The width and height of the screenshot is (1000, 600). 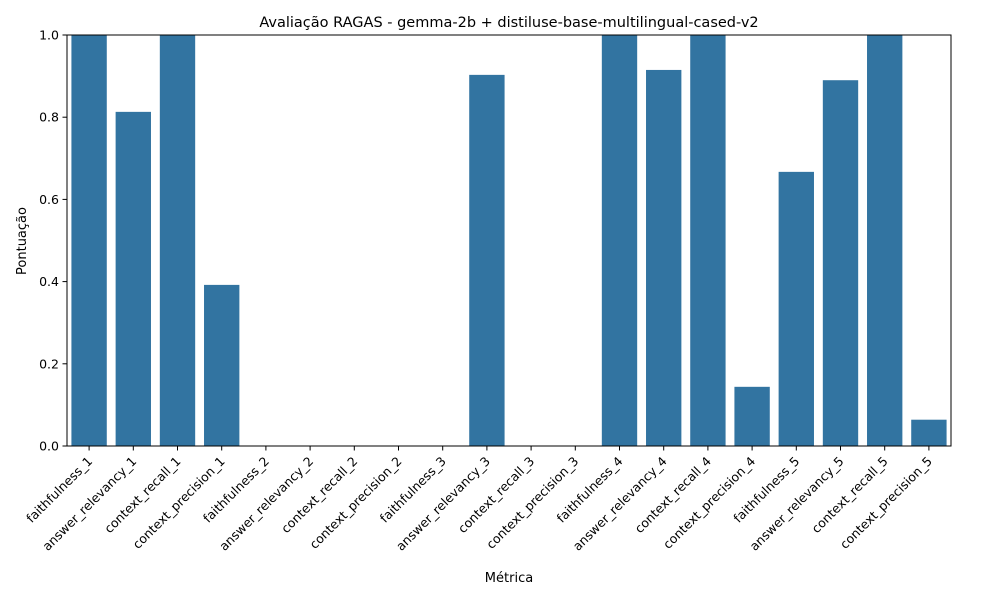 What do you see at coordinates (49, 446) in the screenshot?
I see `y-tick-label: 0.0` at bounding box center [49, 446].